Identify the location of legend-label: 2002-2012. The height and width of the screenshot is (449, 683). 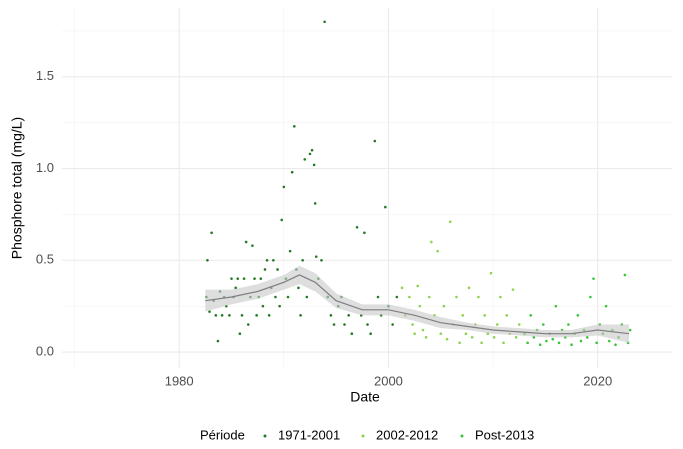
(407, 434).